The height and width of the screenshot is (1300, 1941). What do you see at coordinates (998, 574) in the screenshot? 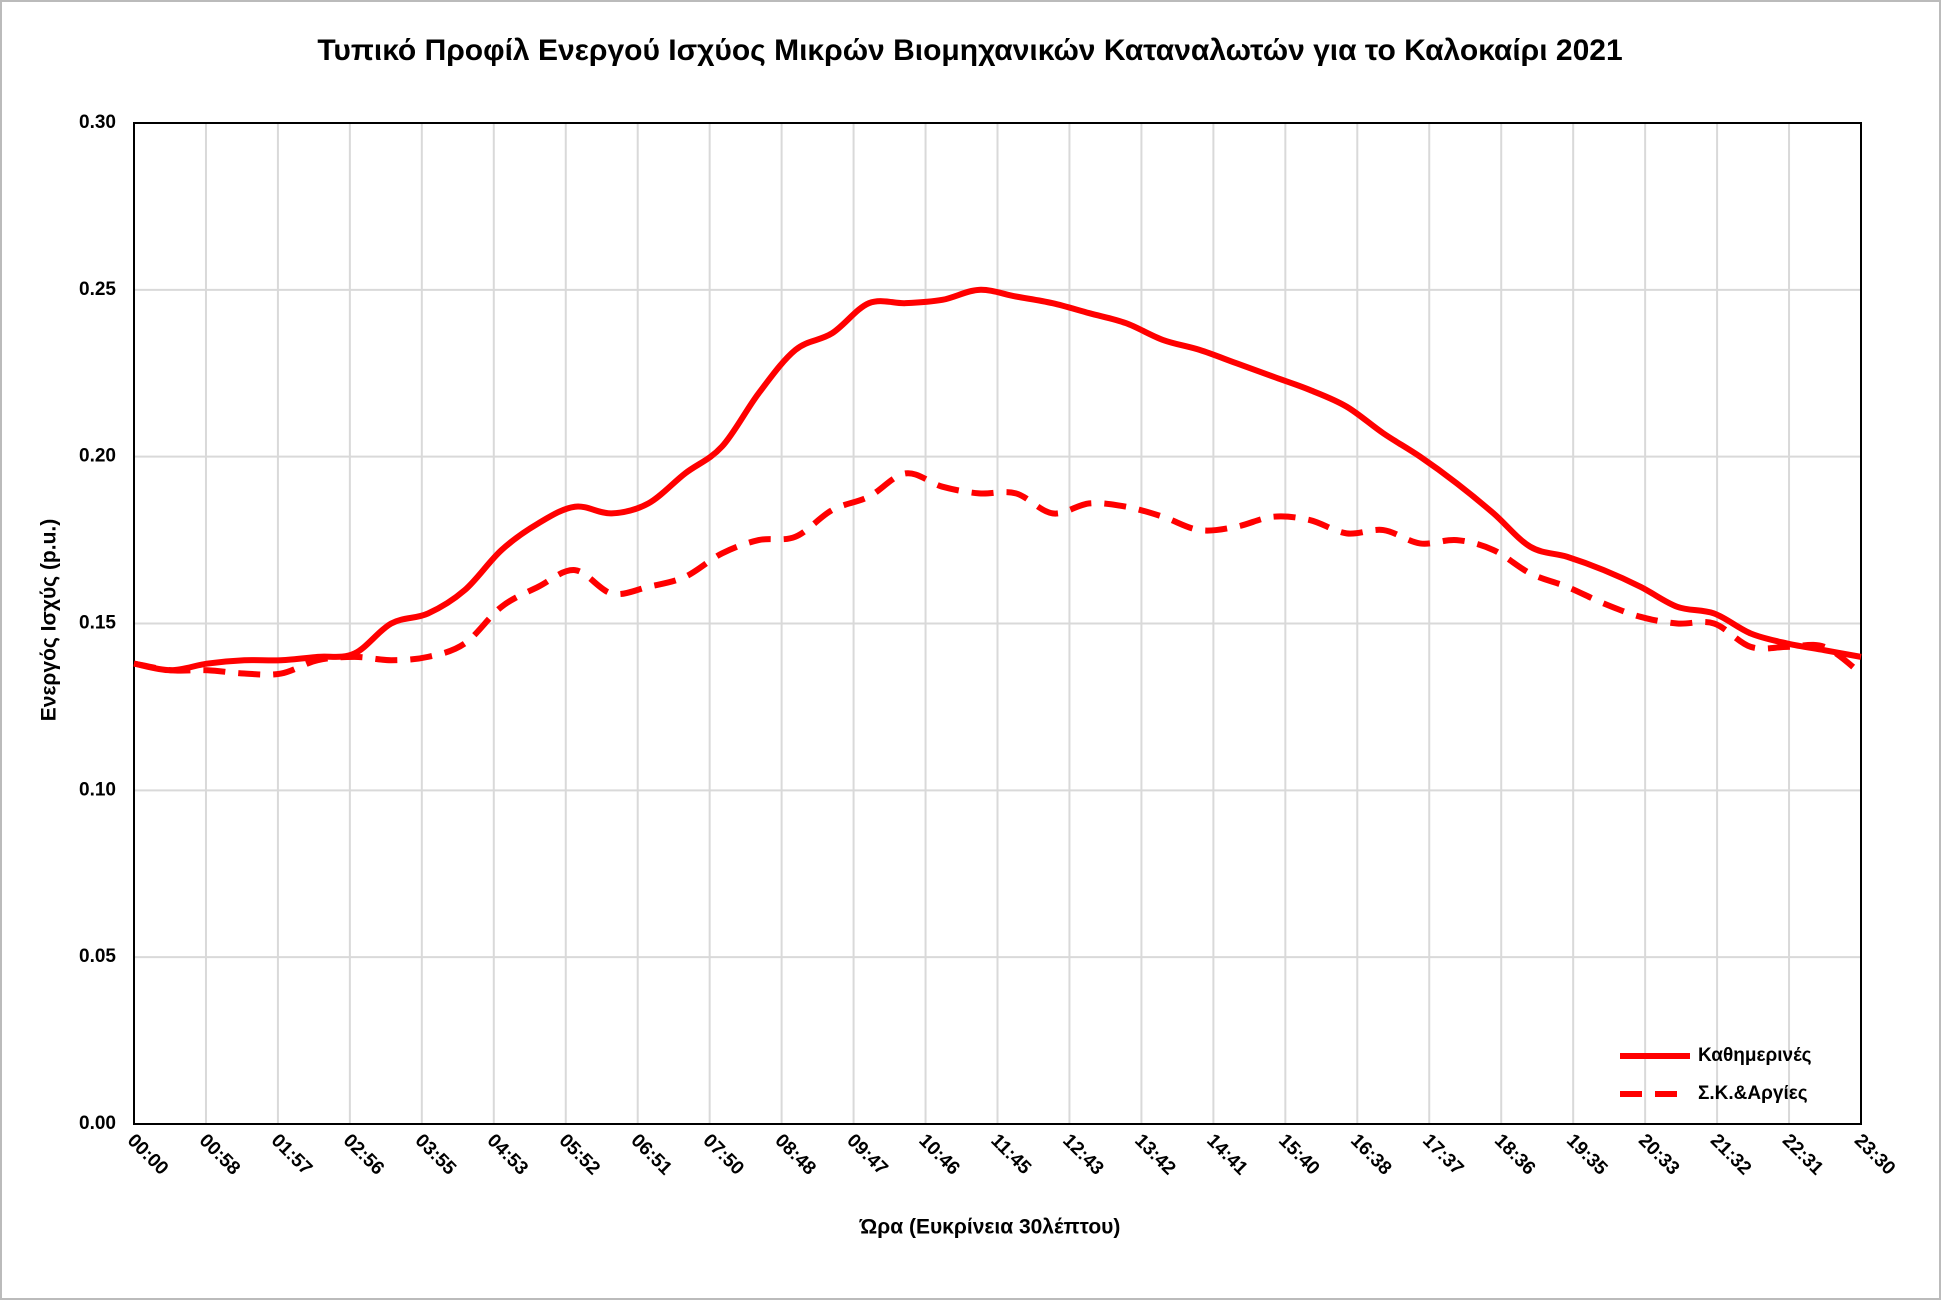
I see `data-line` at bounding box center [998, 574].